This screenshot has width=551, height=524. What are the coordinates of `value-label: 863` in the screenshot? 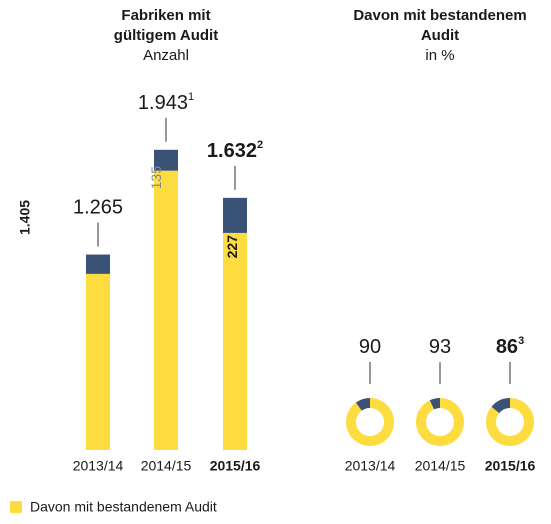 It's located at (510, 346).